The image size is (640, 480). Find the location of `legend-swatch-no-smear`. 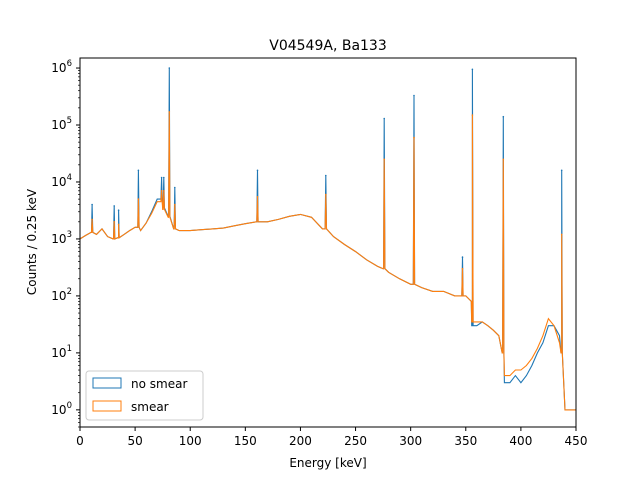

legend-swatch-no-smear is located at coordinates (107, 383).